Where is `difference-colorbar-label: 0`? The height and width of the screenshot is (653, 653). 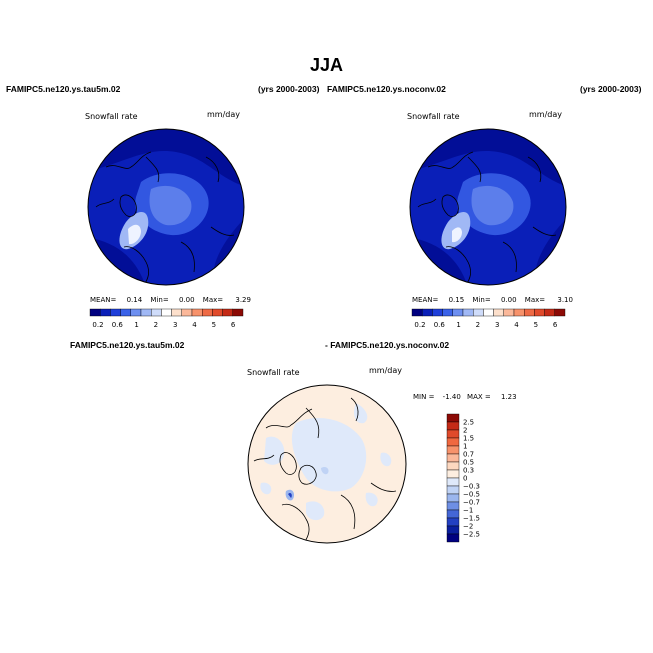
difference-colorbar-label: 0 is located at coordinates (465, 479).